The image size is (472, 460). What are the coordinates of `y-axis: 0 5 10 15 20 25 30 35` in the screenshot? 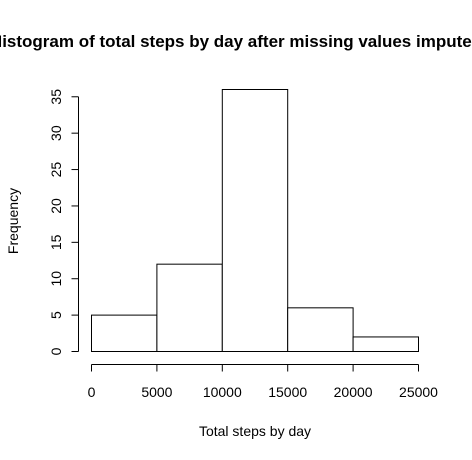 It's located at (63, 222).